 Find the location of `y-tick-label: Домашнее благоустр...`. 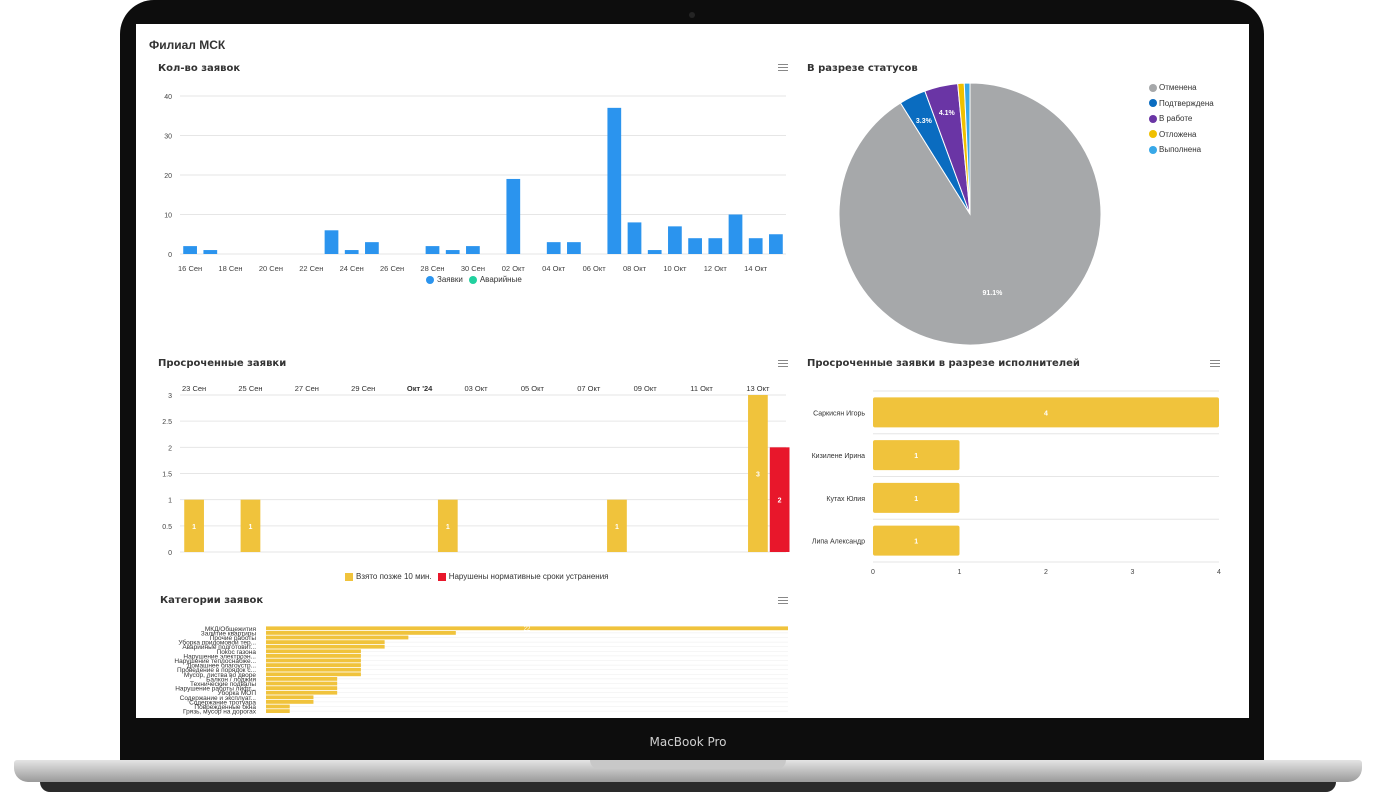

y-tick-label: Домашнее благоустр... is located at coordinates (221, 666).